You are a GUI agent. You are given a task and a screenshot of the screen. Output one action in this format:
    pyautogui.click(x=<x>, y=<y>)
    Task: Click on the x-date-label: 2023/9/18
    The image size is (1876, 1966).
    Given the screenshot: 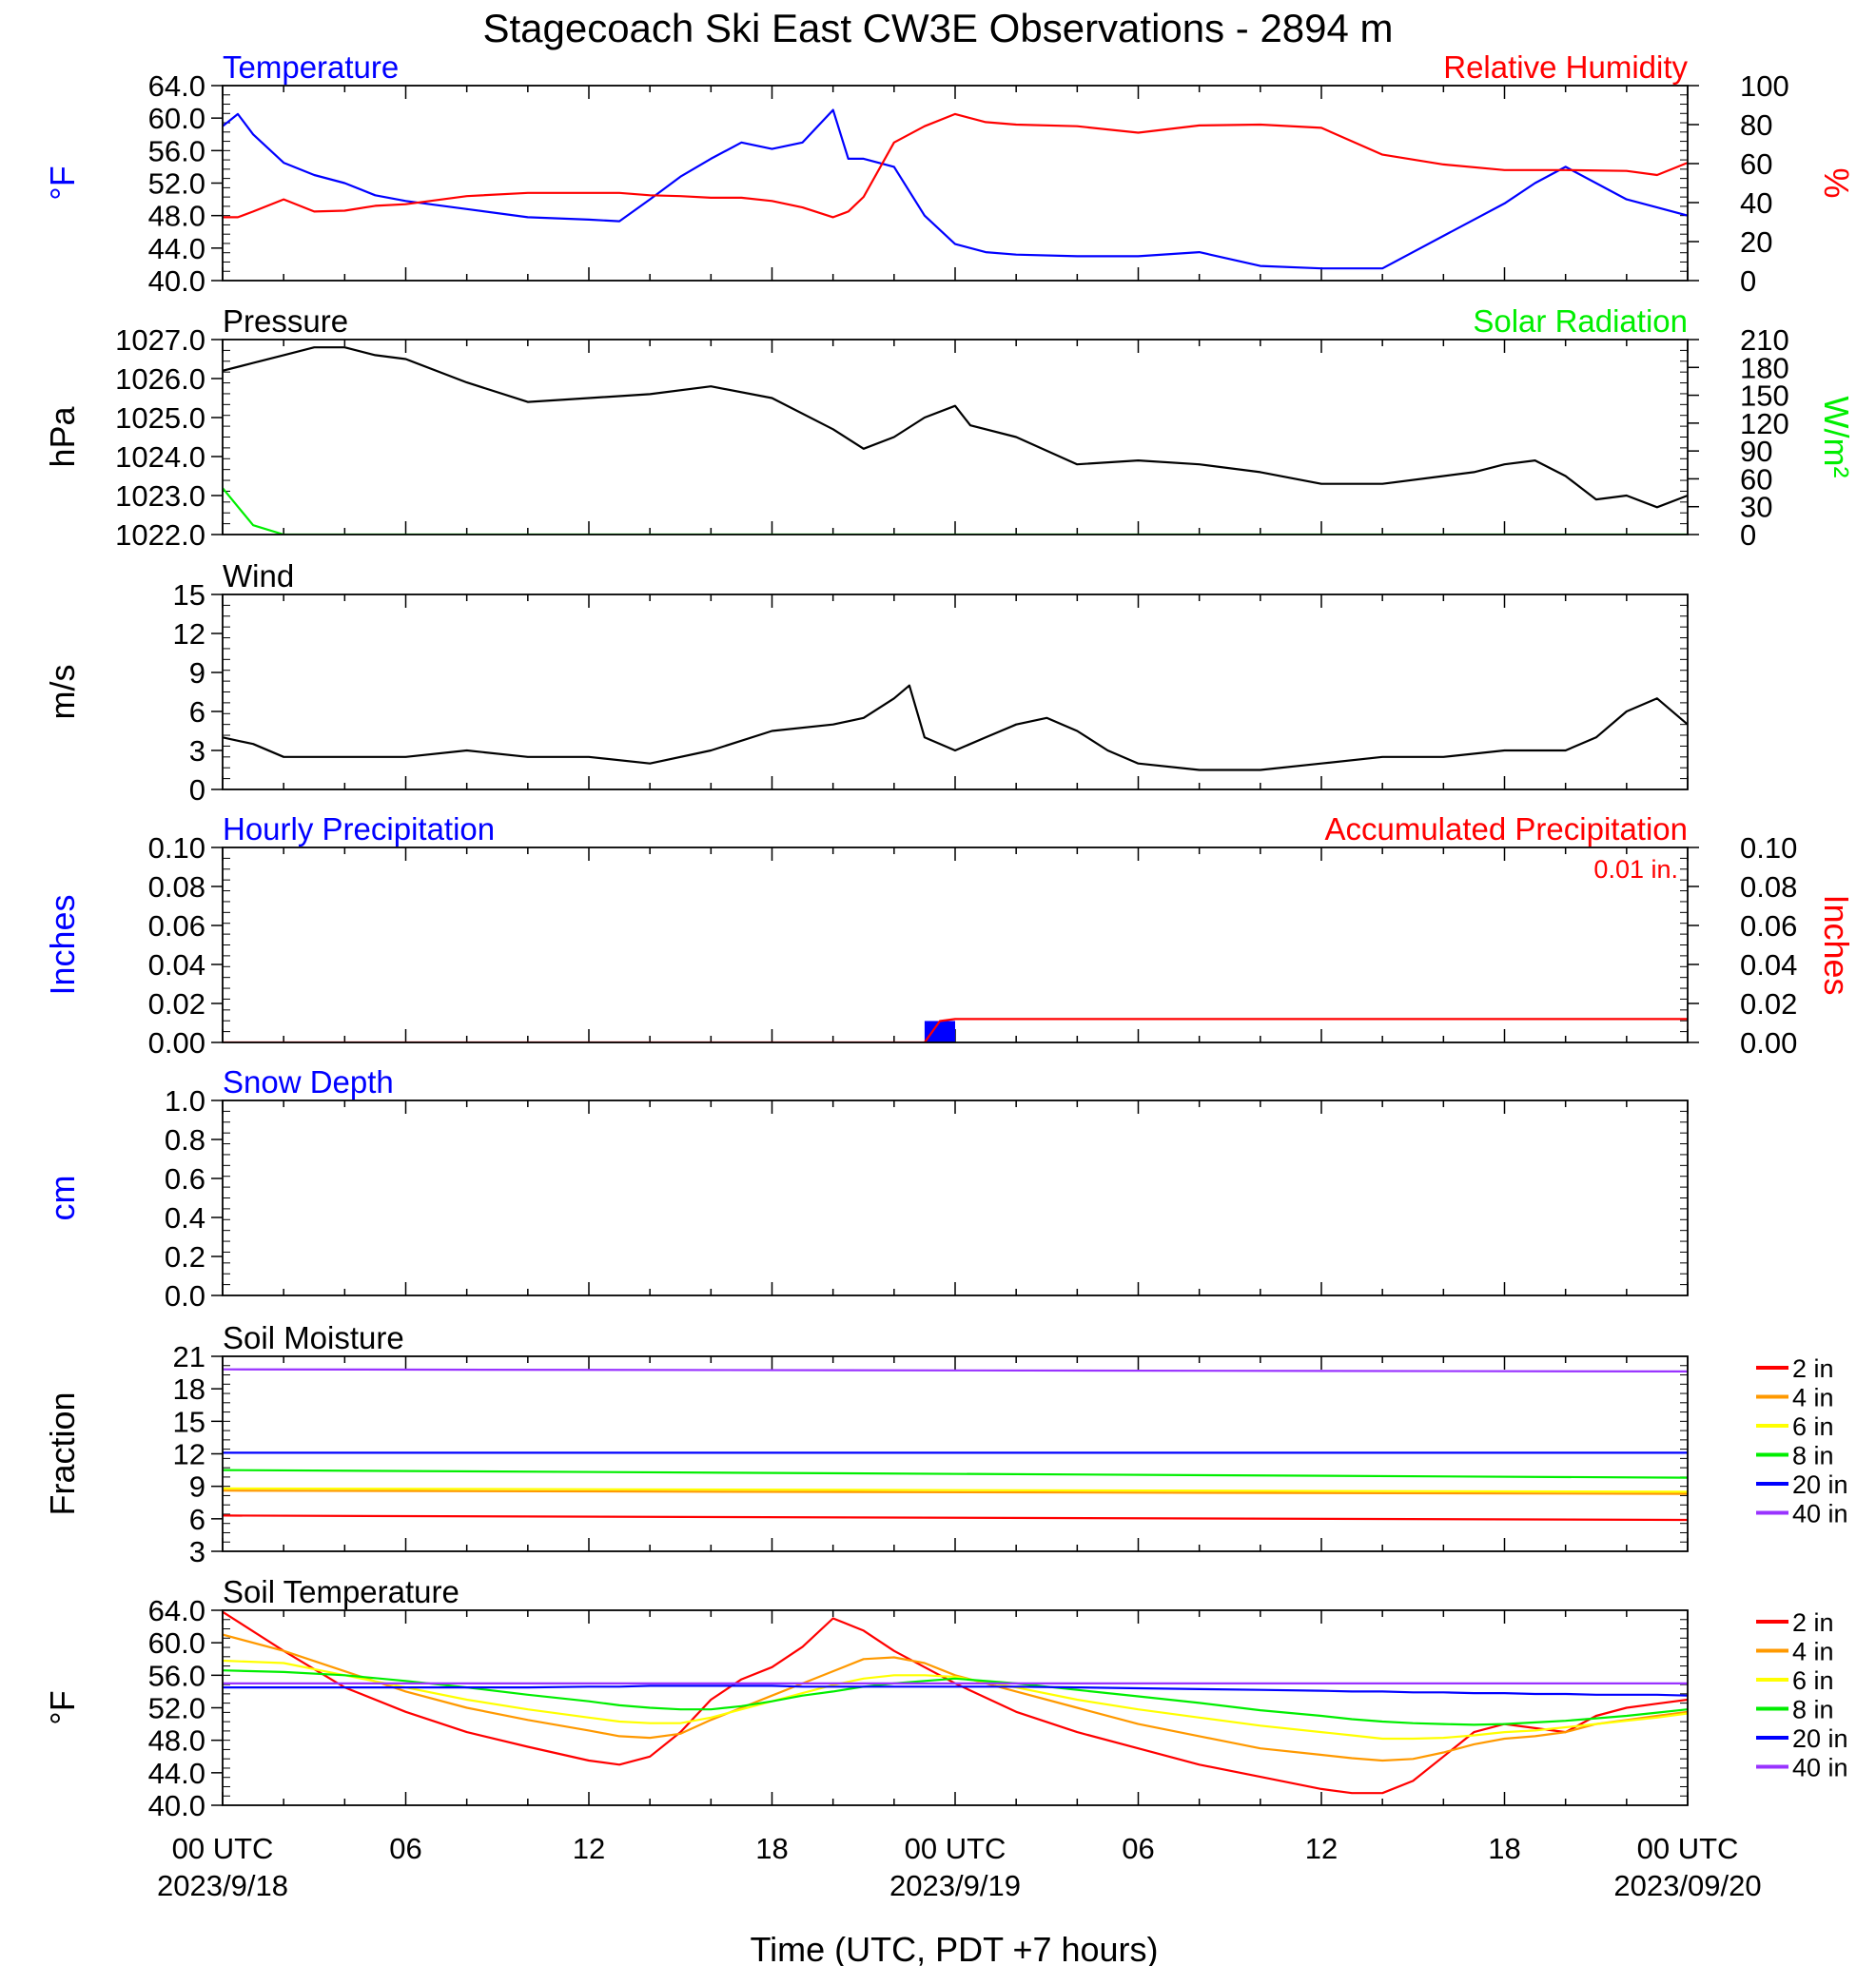 What is the action you would take?
    pyautogui.click(x=222, y=1885)
    